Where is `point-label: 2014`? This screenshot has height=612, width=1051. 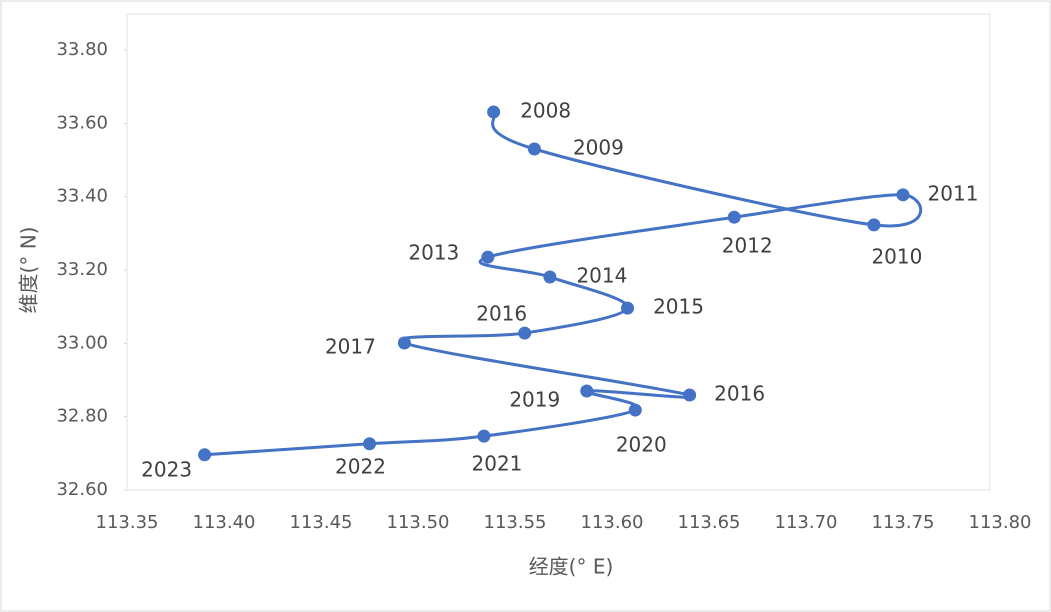
point-label: 2014 is located at coordinates (601, 275).